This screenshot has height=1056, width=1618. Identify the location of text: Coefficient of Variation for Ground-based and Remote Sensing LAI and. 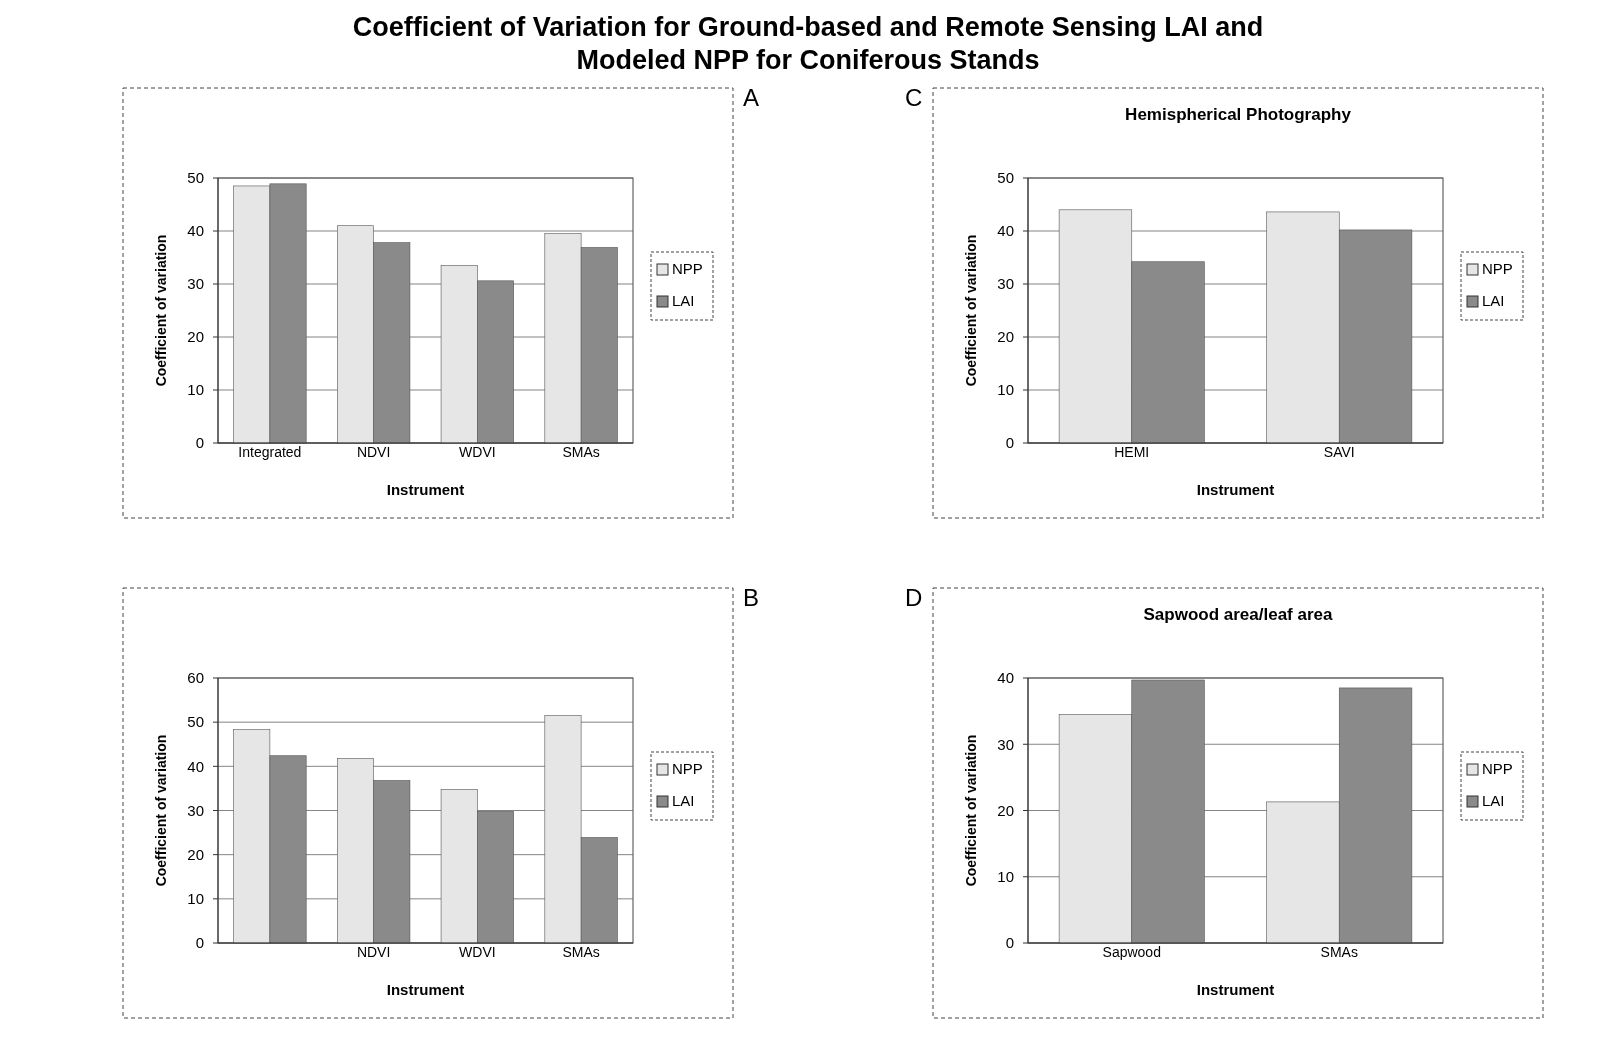
(808, 27).